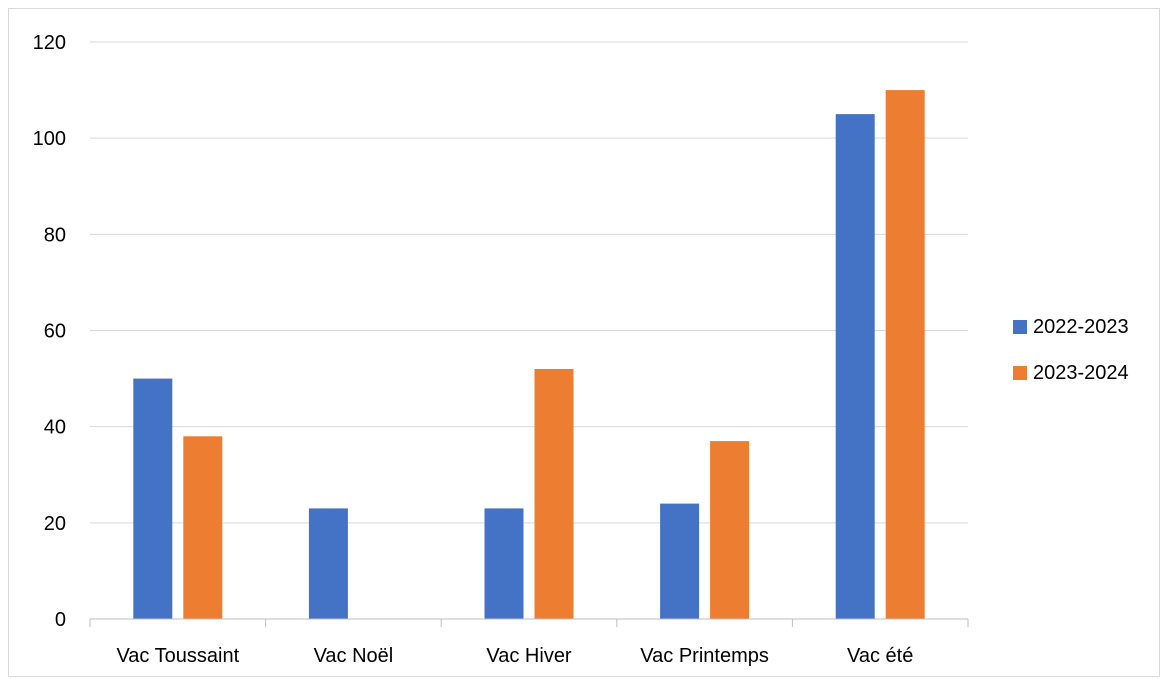  Describe the element at coordinates (554, 493) in the screenshot. I see `bar-2023-2024-Vac Hiver` at that location.